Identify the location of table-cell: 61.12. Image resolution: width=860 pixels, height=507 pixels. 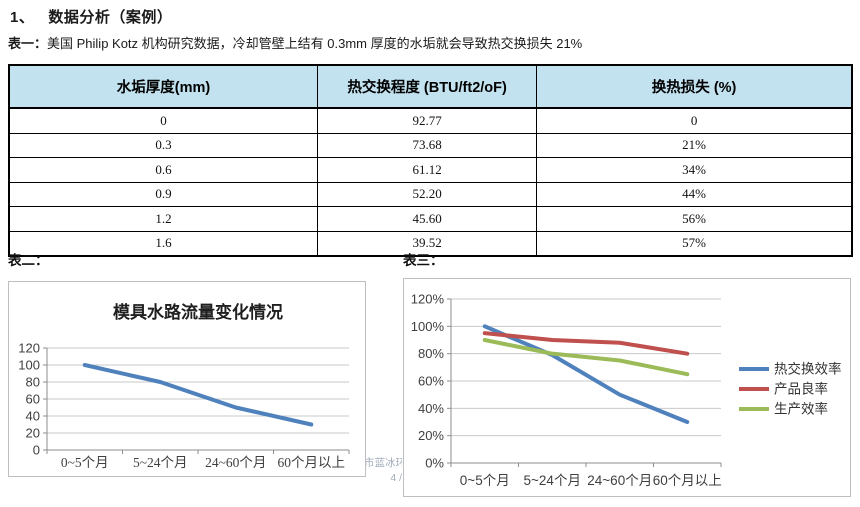
(427, 170).